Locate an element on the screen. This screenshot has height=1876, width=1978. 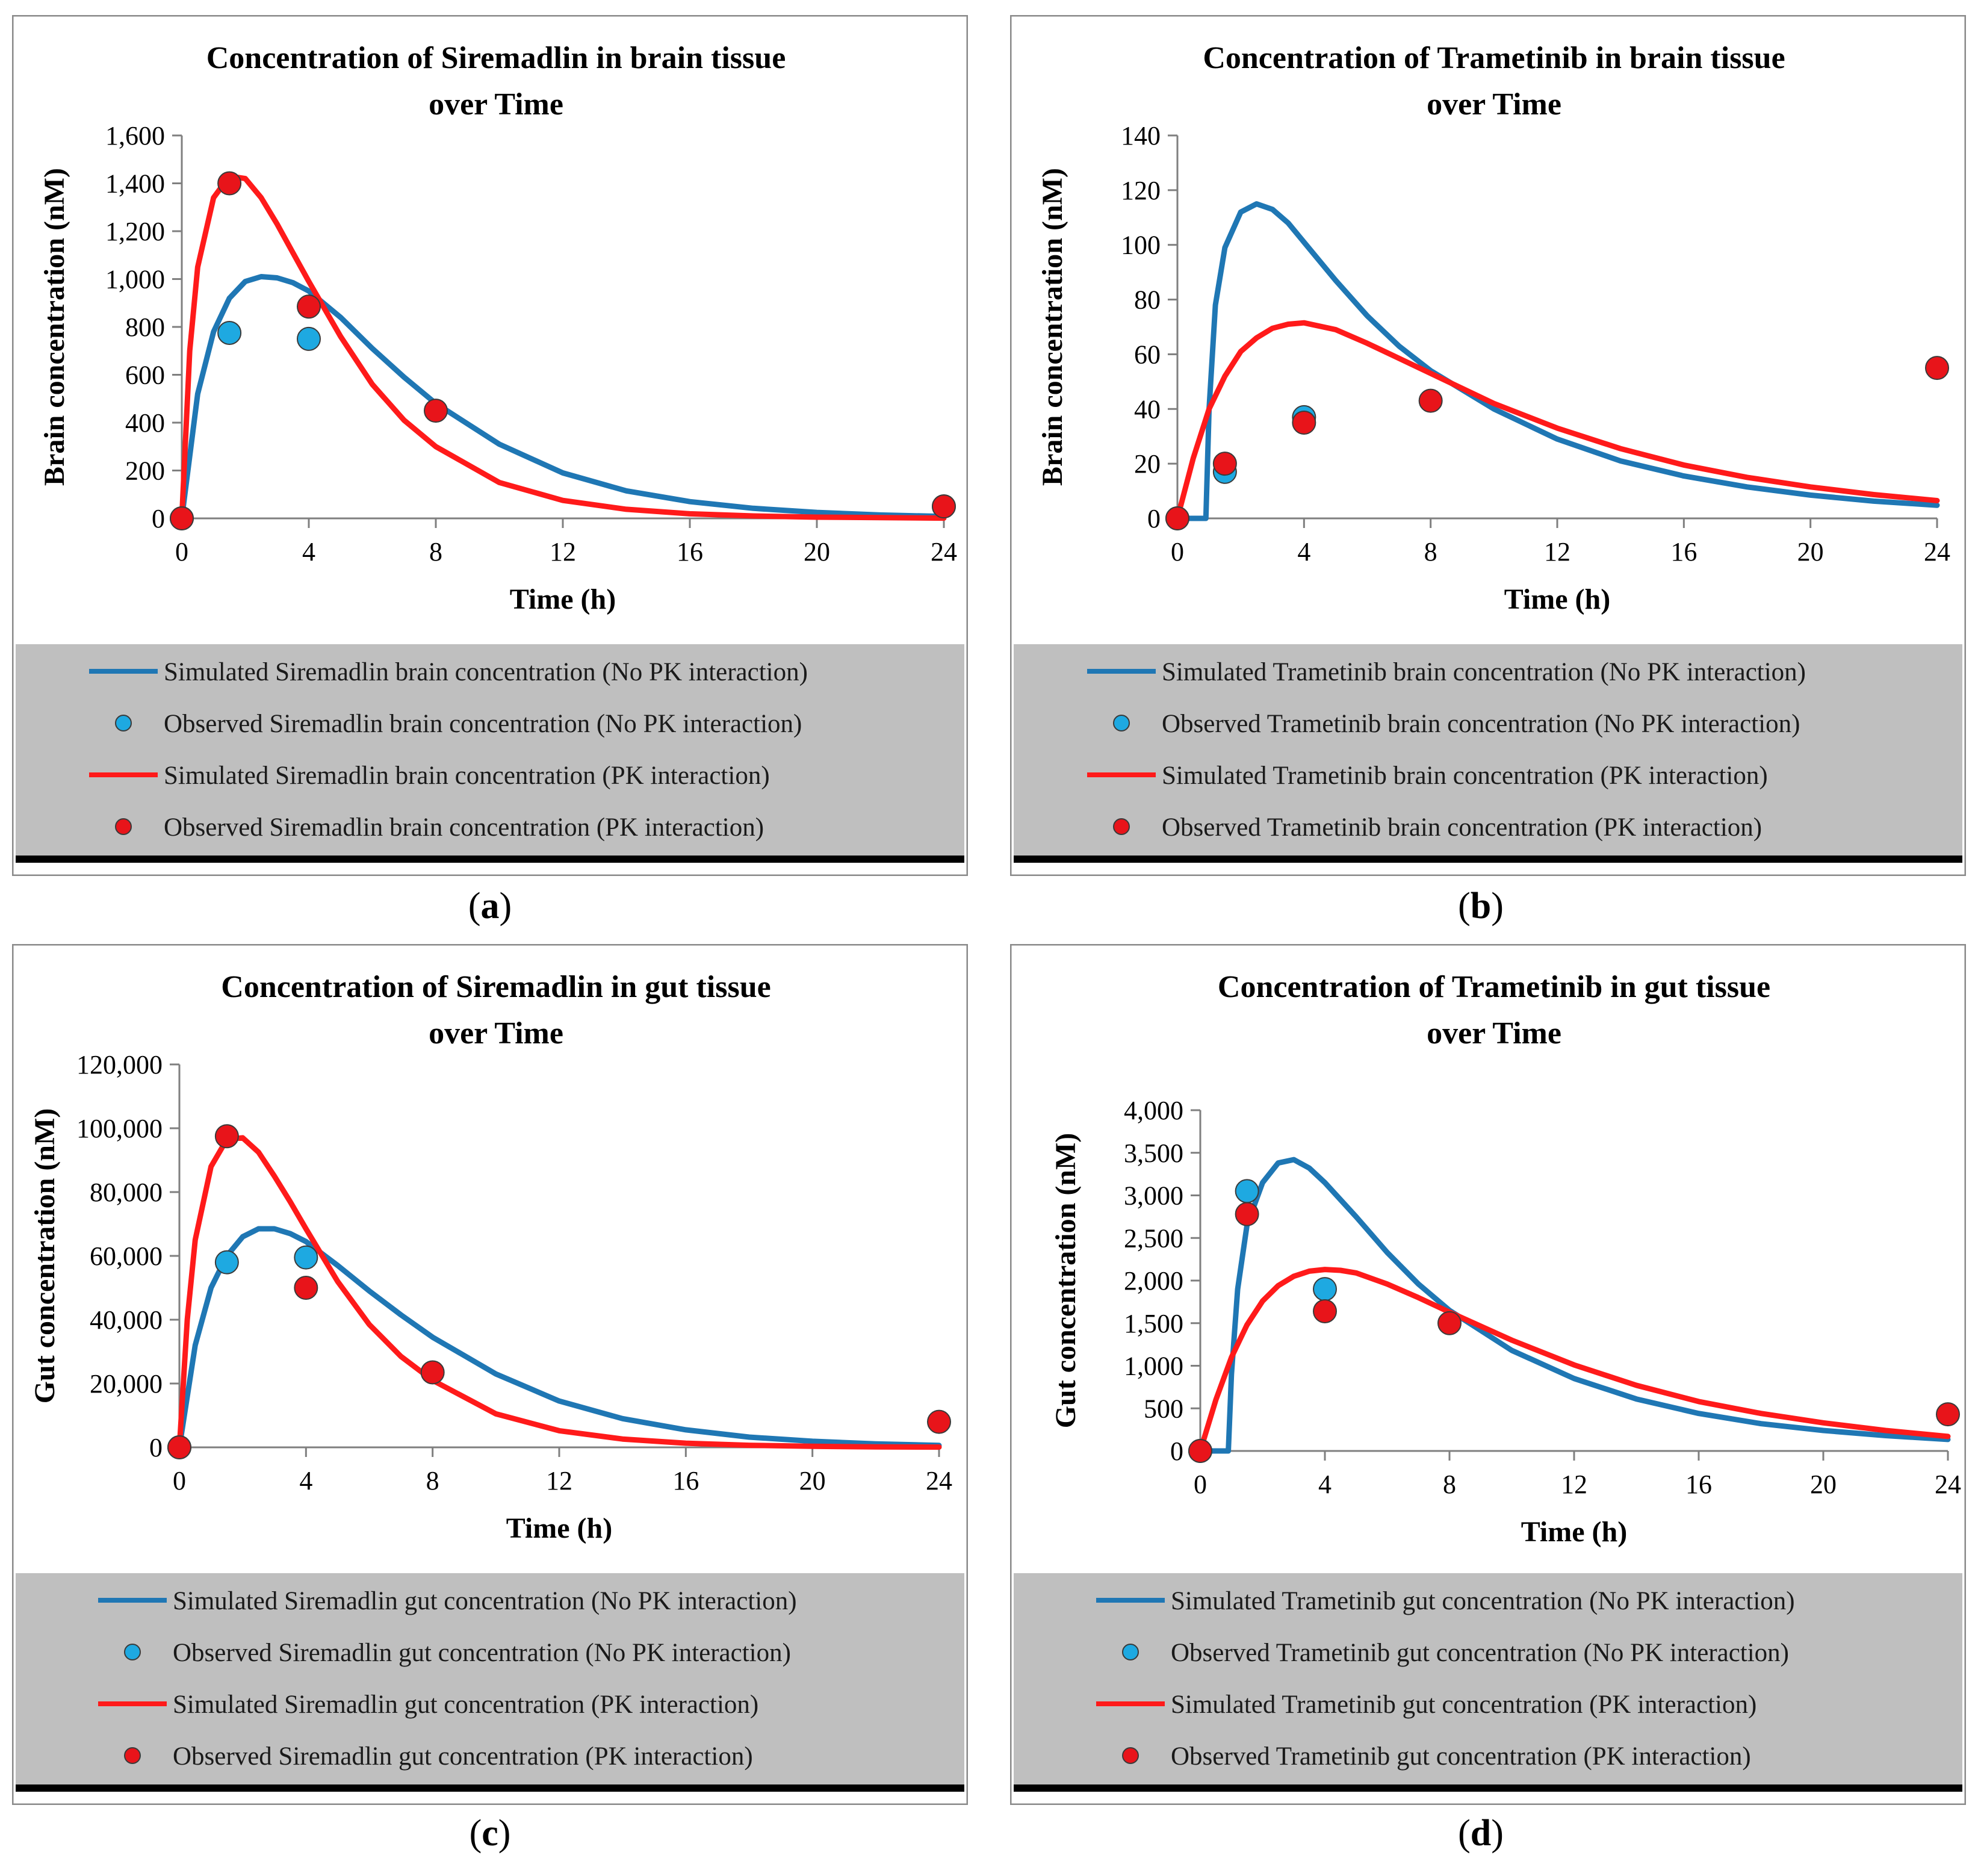
caption-a: (a) is located at coordinates (490, 906).